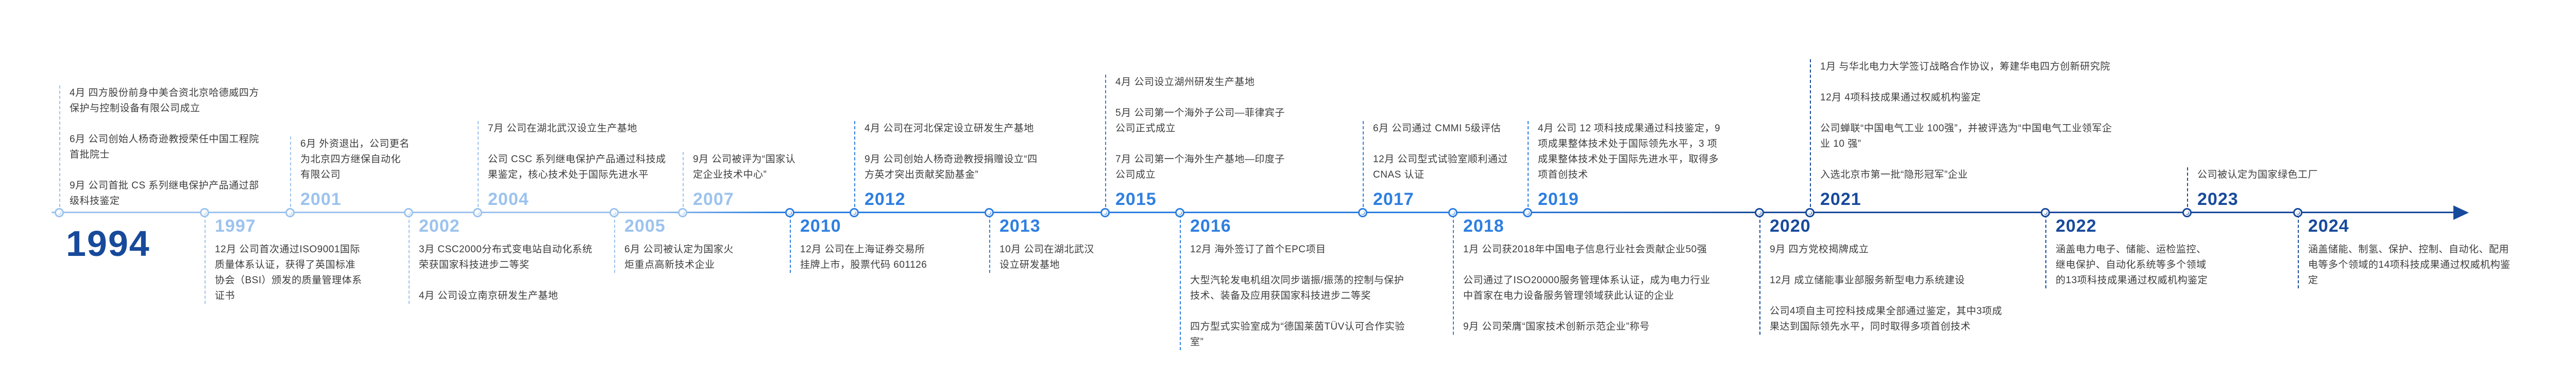 This screenshot has width=2576, height=380. What do you see at coordinates (1258, 249) in the screenshot?
I see `event-text: 12月 海外签订了首个EPC项目` at bounding box center [1258, 249].